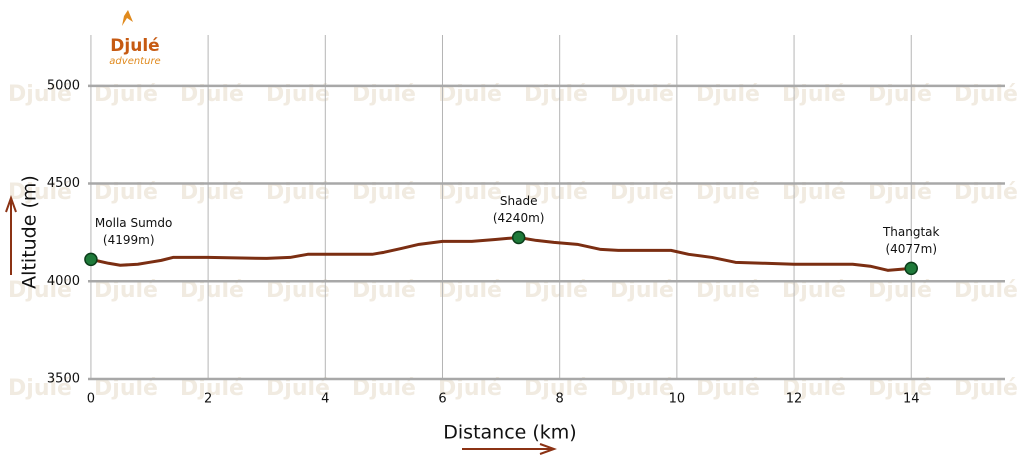  I want to click on y-tick-label: 3500, so click(63, 379).